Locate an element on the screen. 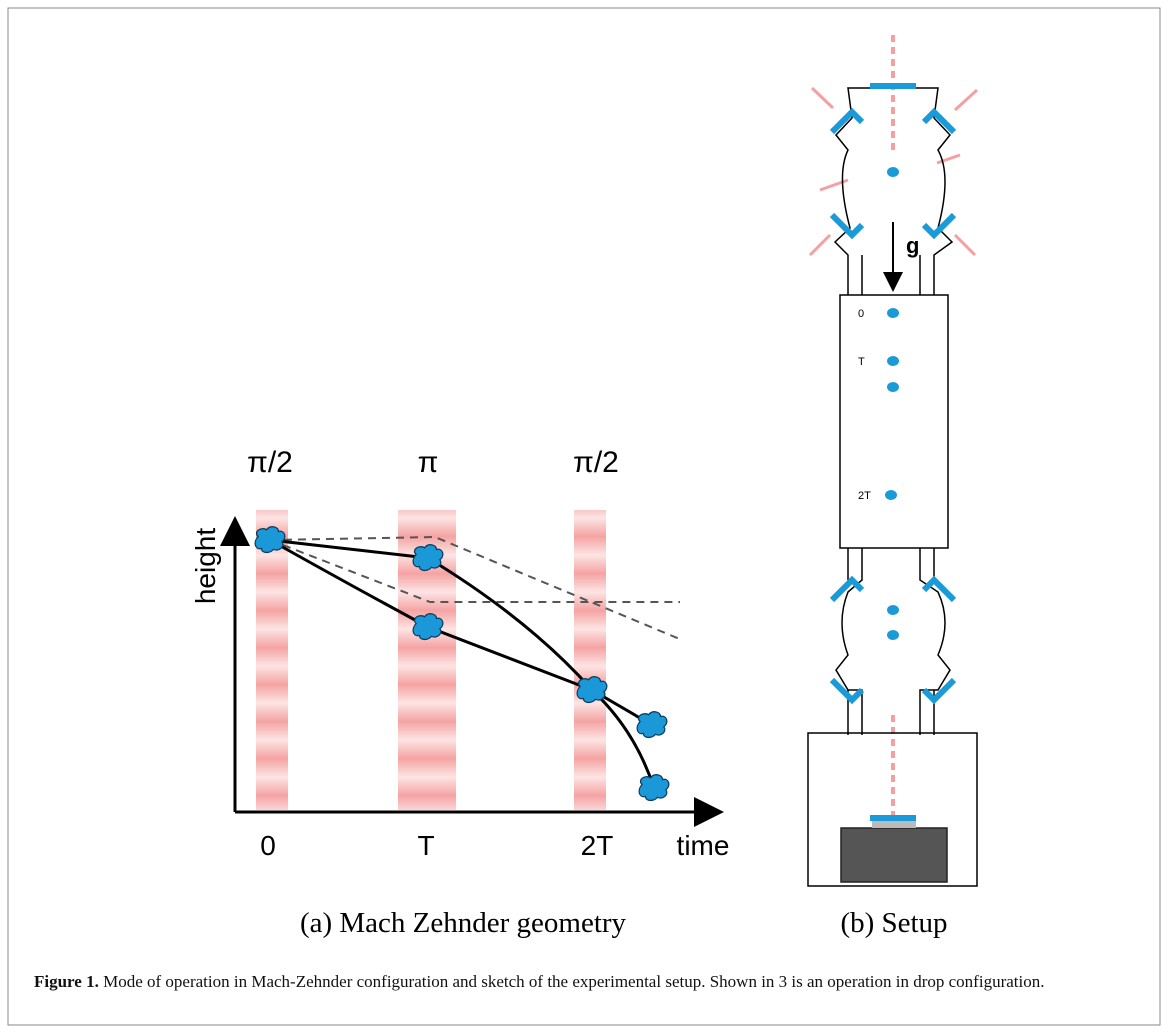  time-label: 2T is located at coordinates (864, 496).